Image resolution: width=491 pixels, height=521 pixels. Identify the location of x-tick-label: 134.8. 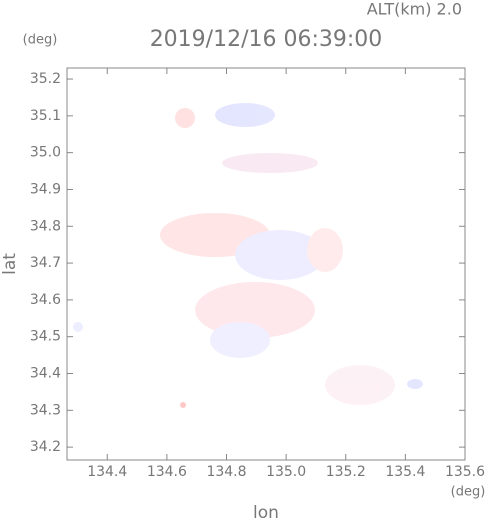
(226, 472).